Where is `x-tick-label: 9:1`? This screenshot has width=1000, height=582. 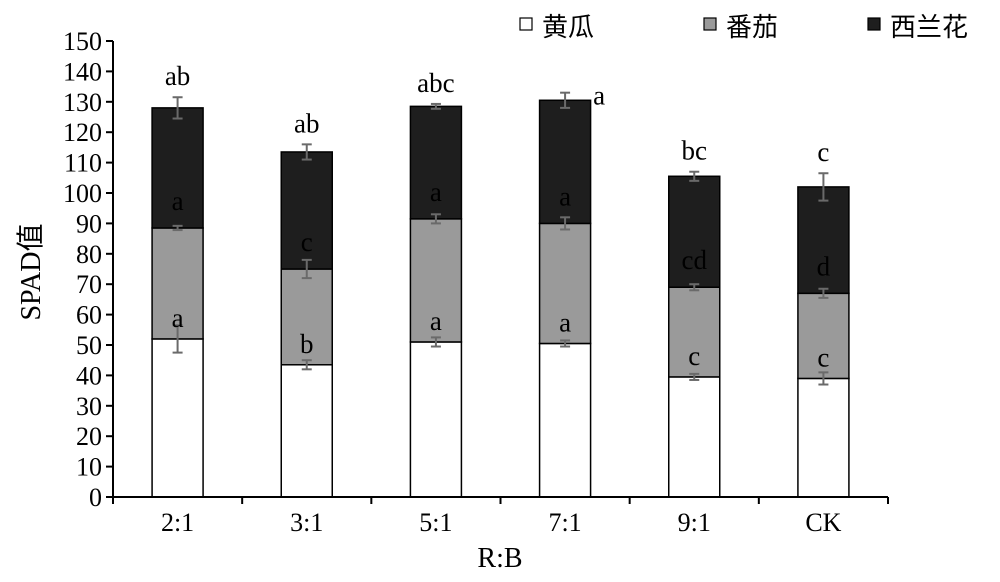 x-tick-label: 9:1 is located at coordinates (694, 522).